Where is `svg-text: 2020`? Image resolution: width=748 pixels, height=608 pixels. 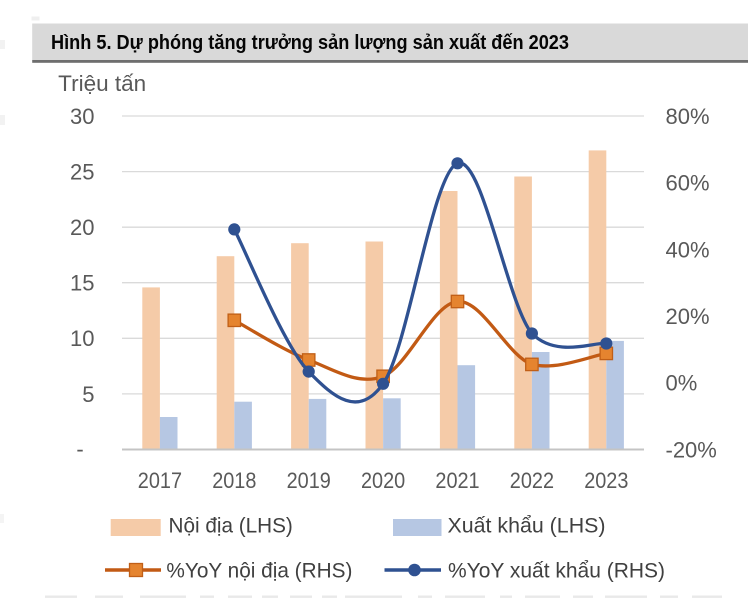 svg-text: 2020 is located at coordinates (383, 480).